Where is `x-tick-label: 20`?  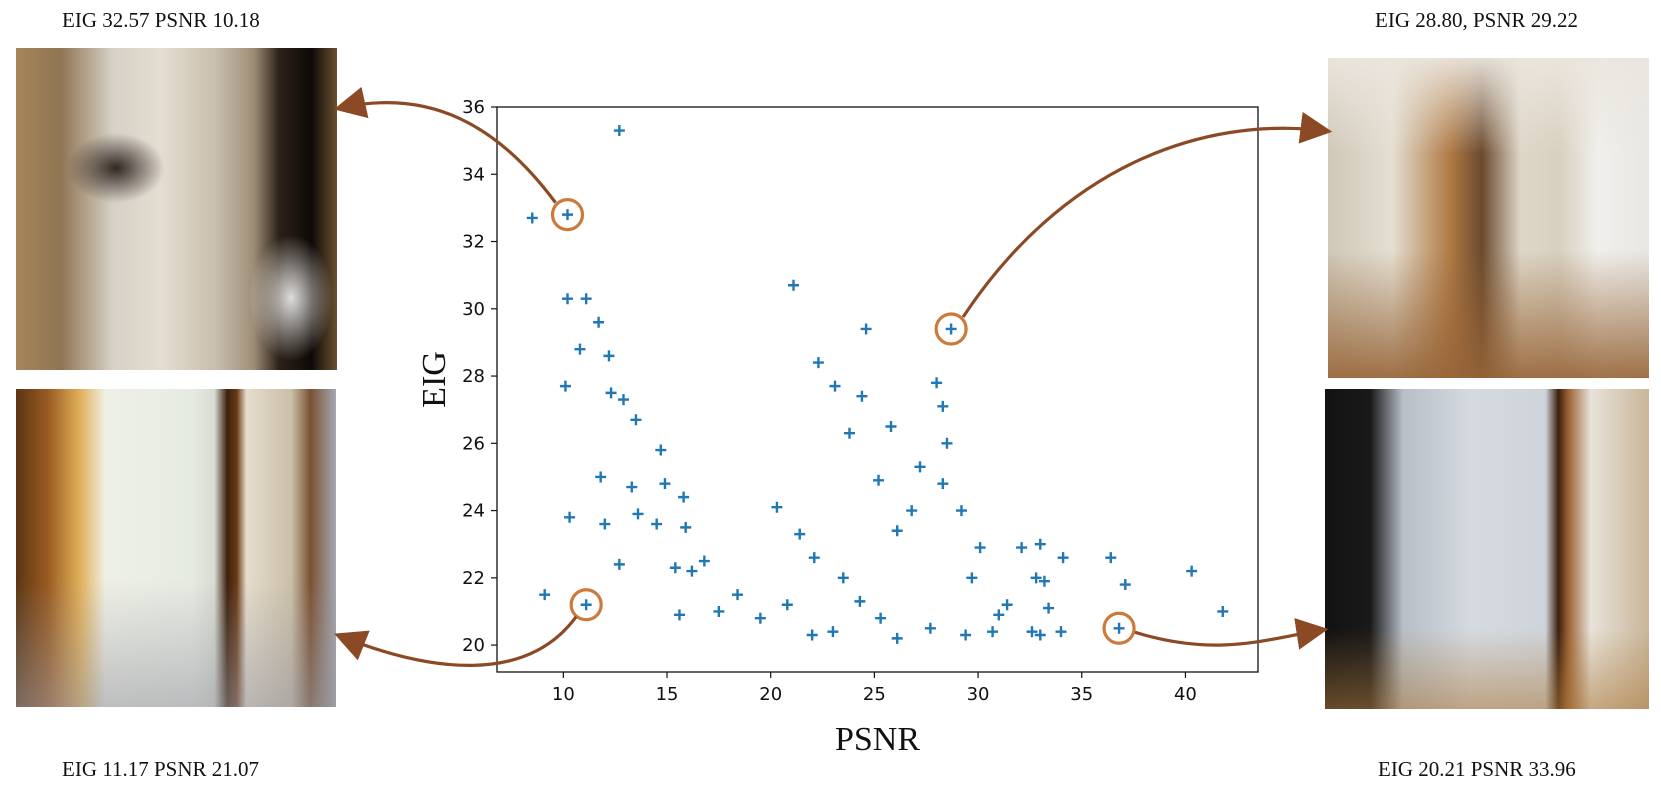
x-tick-label: 20 is located at coordinates (770, 694).